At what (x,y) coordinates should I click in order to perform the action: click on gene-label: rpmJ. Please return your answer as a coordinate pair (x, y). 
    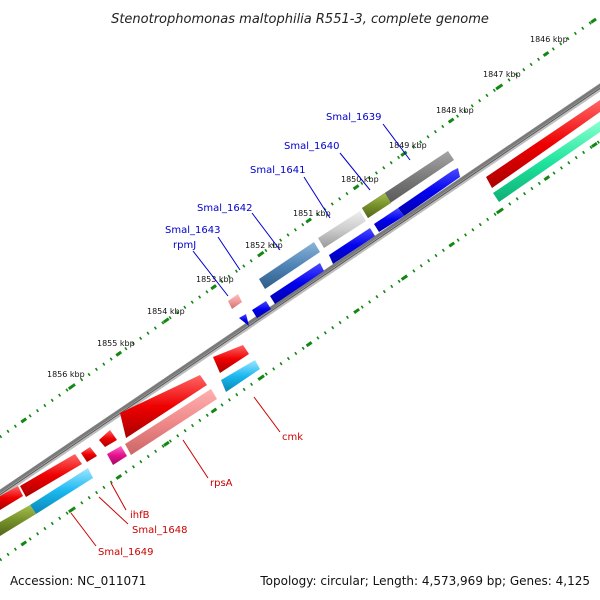
    Looking at the image, I should click on (184, 245).